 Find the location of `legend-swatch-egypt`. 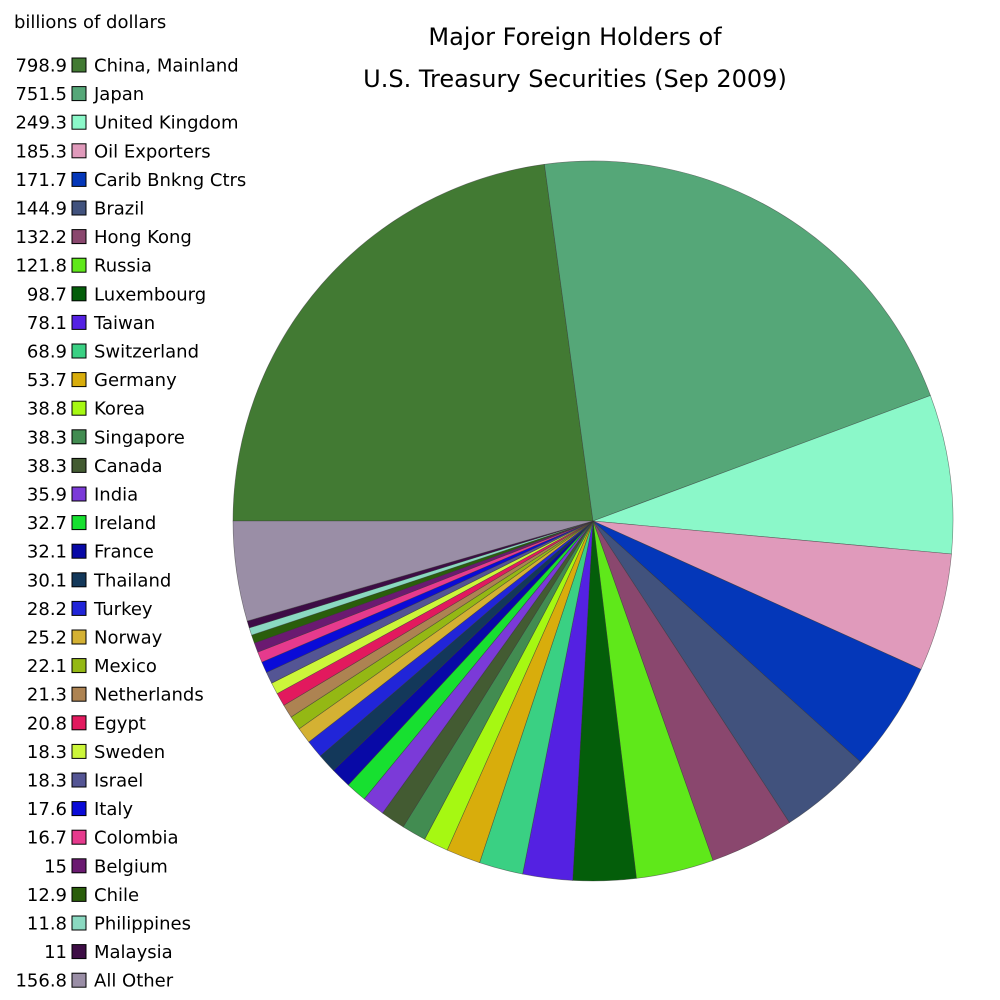

legend-swatch-egypt is located at coordinates (79, 723).